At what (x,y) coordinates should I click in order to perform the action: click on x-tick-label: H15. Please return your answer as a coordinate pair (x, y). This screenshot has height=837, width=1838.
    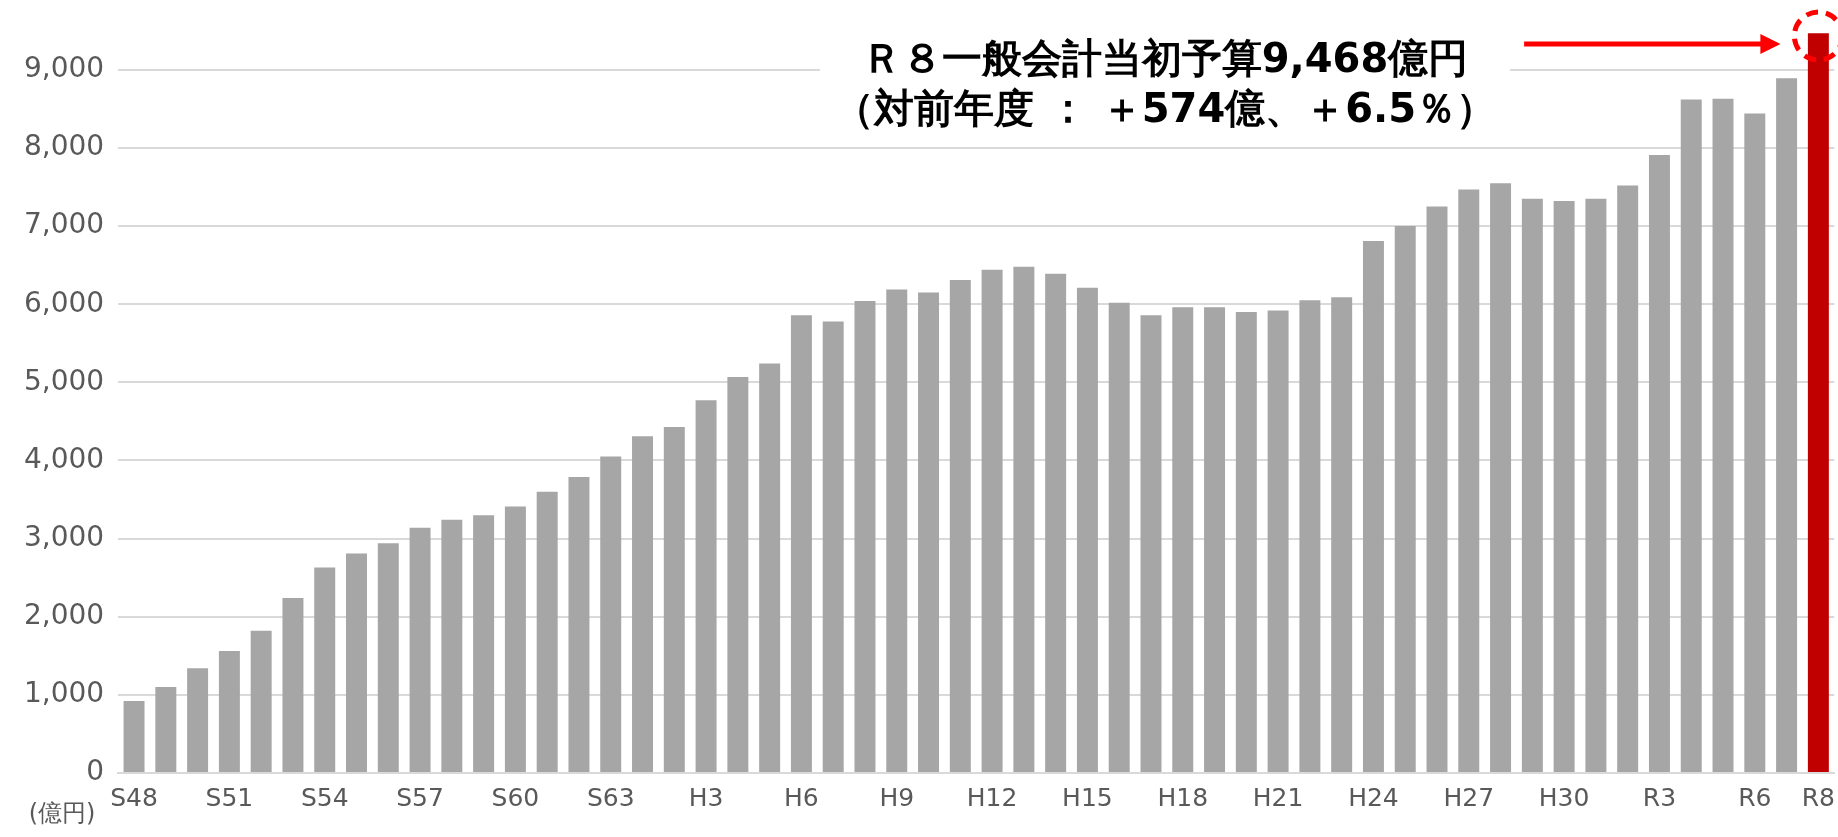
    Looking at the image, I should click on (1087, 797).